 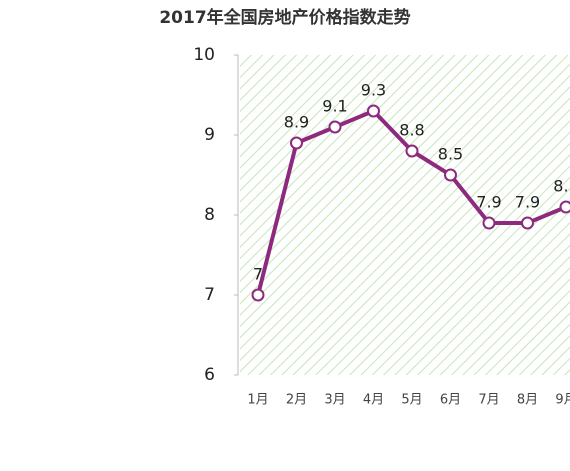 I want to click on x-tick-label: 2月, so click(x=296, y=400).